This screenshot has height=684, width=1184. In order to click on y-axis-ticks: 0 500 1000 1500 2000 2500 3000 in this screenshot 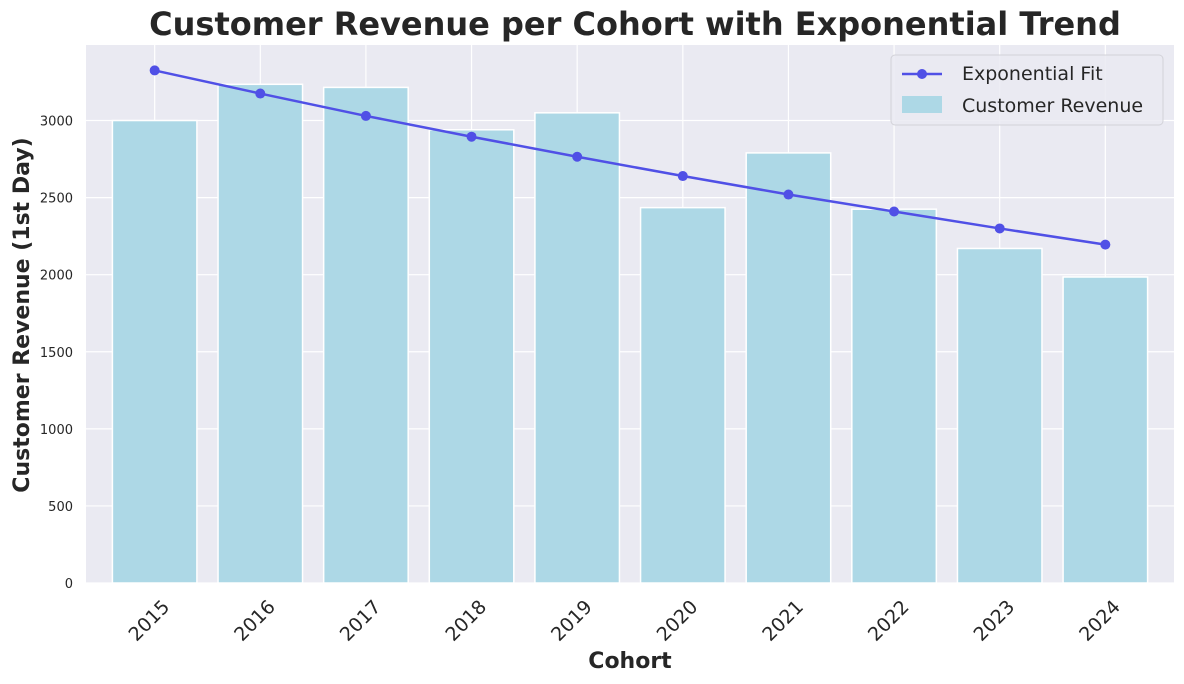, I will do `click(56, 353)`.